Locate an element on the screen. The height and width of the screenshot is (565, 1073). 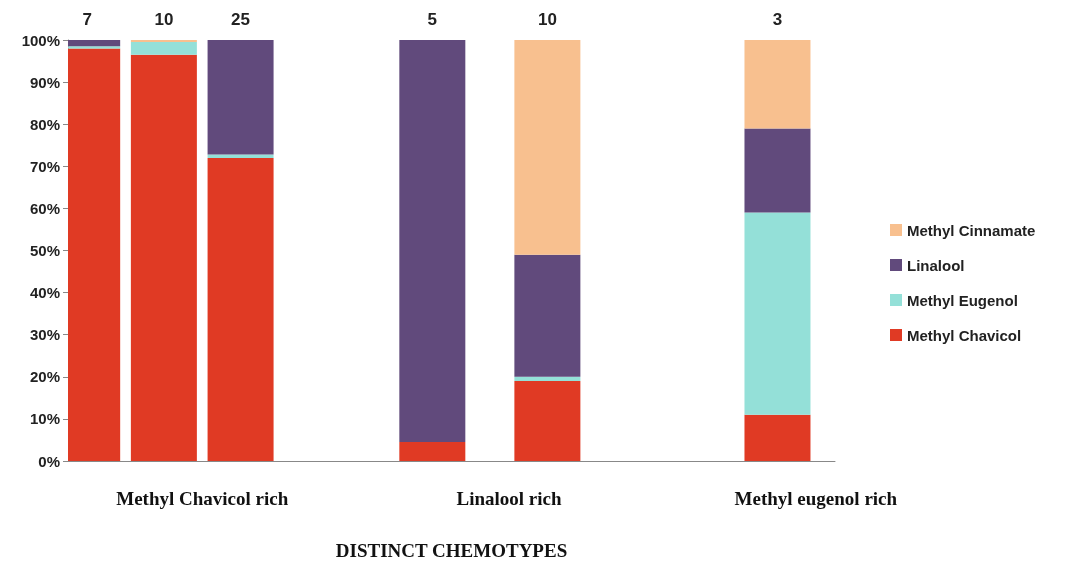
x-tick-label: Methyl Chavicol rich is located at coordinates (202, 498).